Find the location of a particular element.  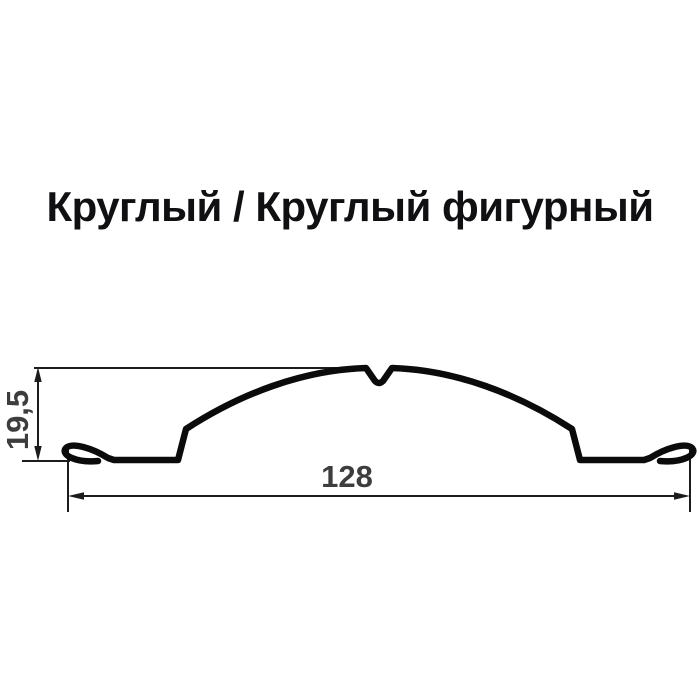

height-dimension-label: 19,5 is located at coordinates (17, 420).